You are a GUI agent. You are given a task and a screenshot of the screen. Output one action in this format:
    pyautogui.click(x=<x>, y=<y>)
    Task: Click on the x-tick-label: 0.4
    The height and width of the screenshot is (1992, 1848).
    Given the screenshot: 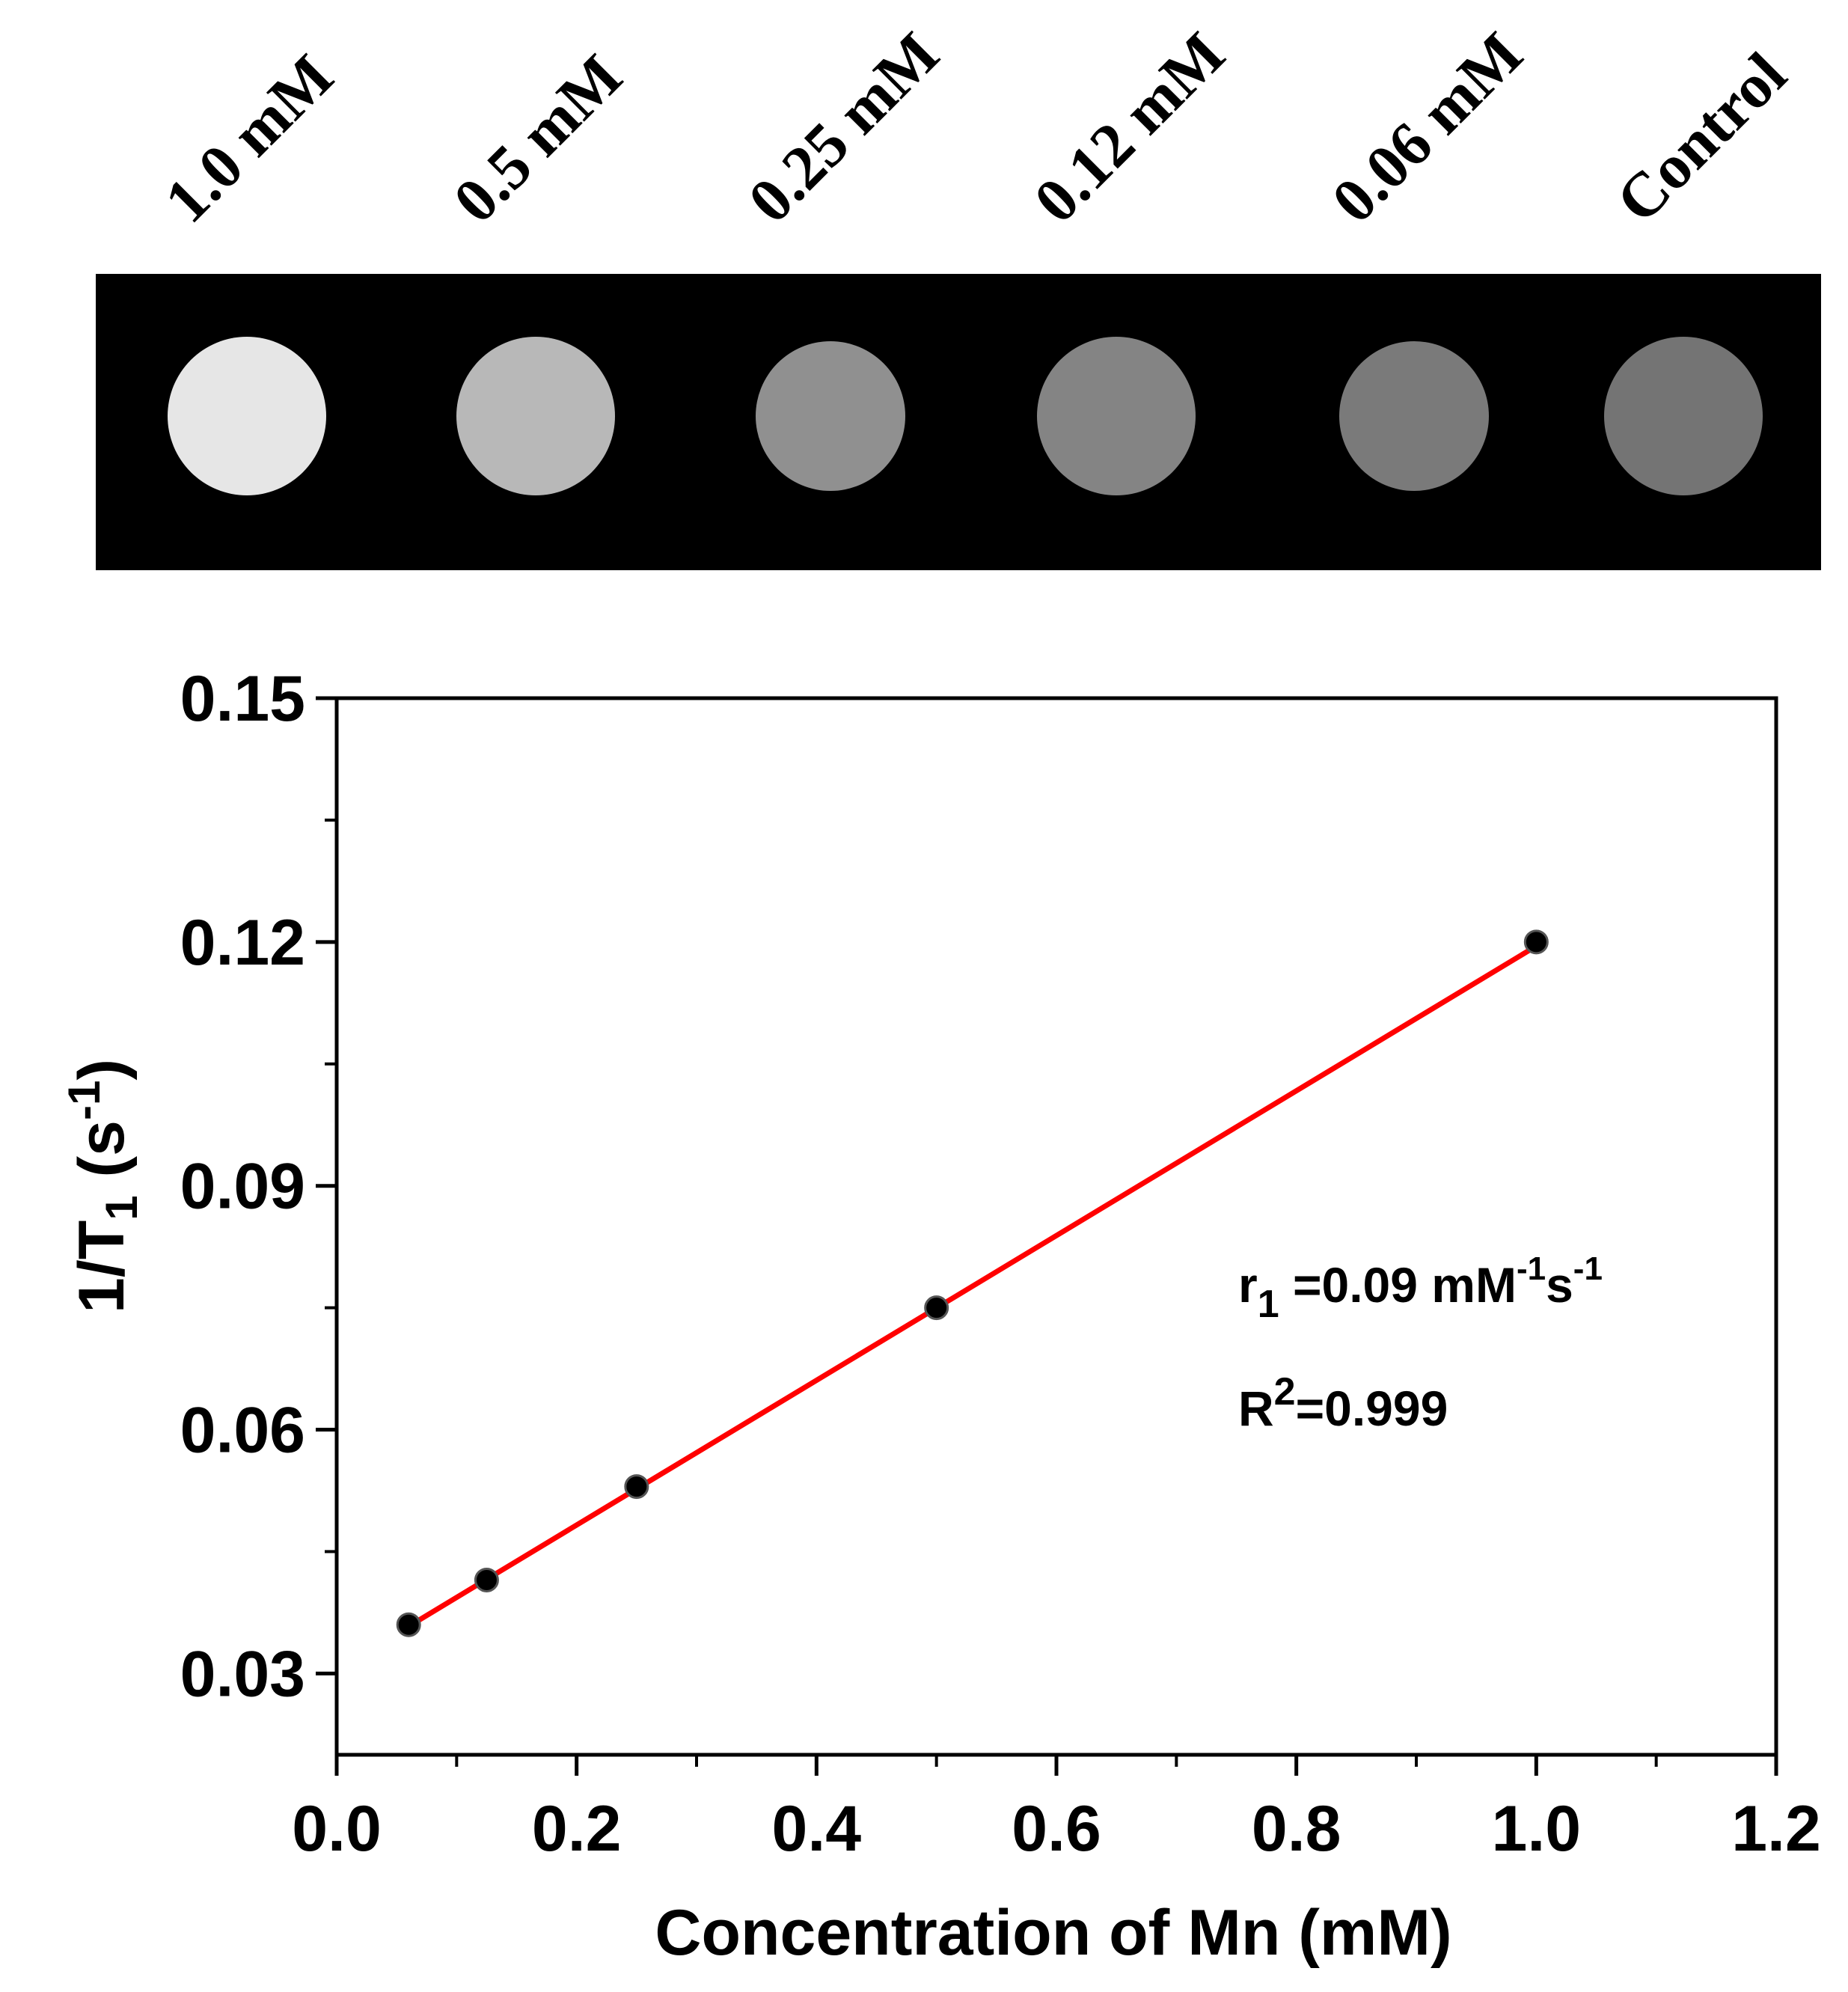 What is the action you would take?
    pyautogui.click(x=817, y=1829)
    